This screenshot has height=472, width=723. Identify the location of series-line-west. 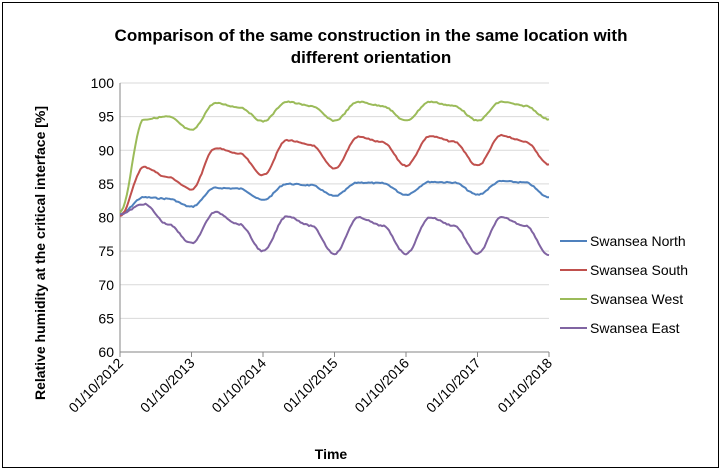
(334, 157).